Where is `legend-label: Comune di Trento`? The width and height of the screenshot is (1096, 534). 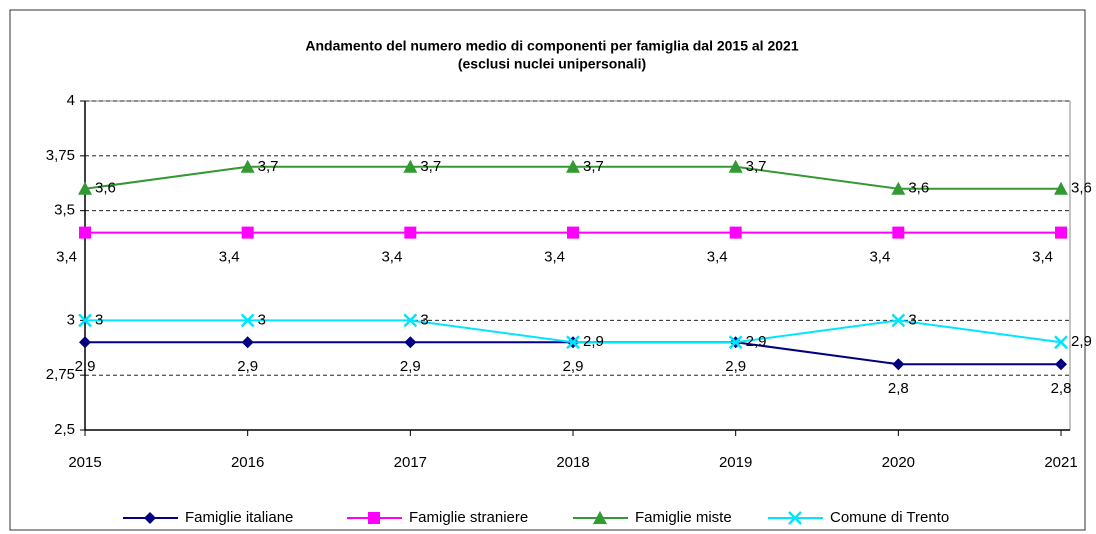
legend-label: Comune di Trento is located at coordinates (889, 517).